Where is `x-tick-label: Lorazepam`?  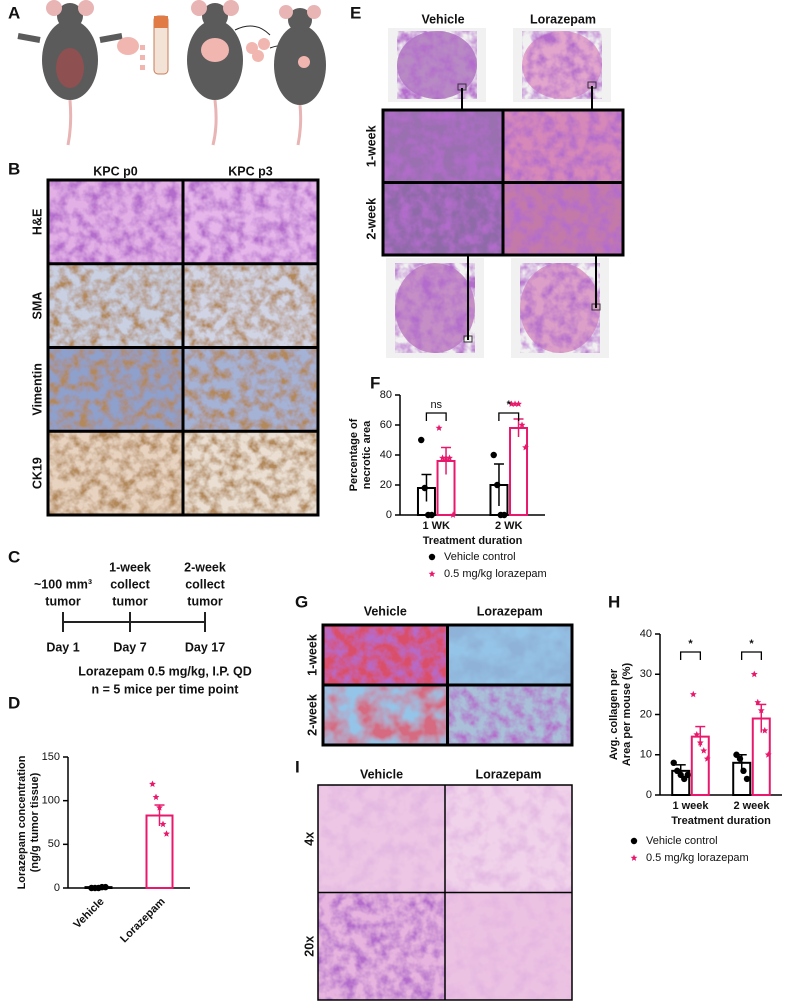 x-tick-label: Lorazepam is located at coordinates (143, 921).